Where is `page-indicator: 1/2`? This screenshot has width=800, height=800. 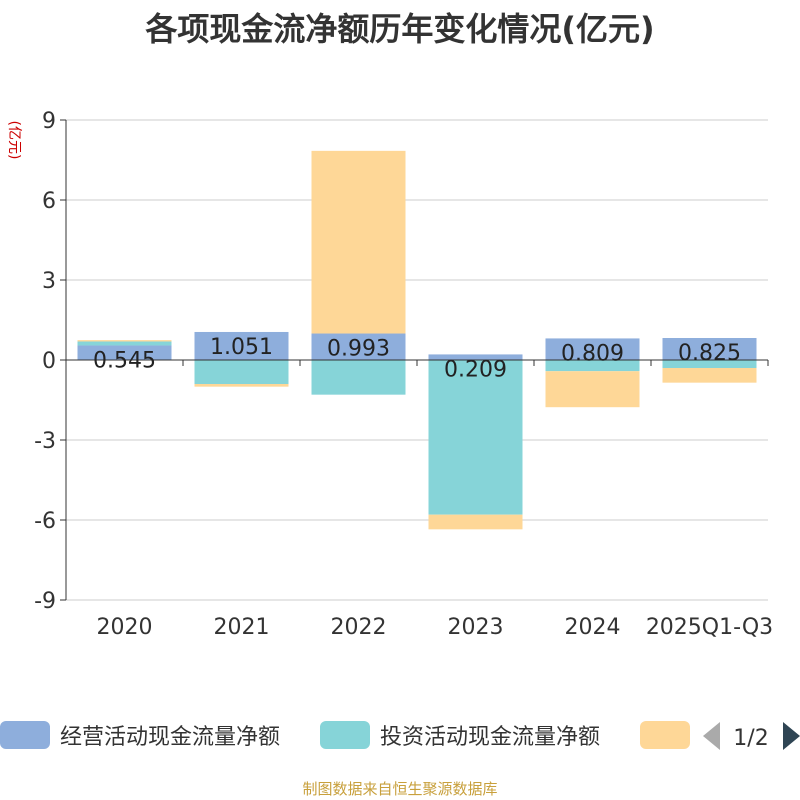 page-indicator: 1/2 is located at coordinates (750, 738).